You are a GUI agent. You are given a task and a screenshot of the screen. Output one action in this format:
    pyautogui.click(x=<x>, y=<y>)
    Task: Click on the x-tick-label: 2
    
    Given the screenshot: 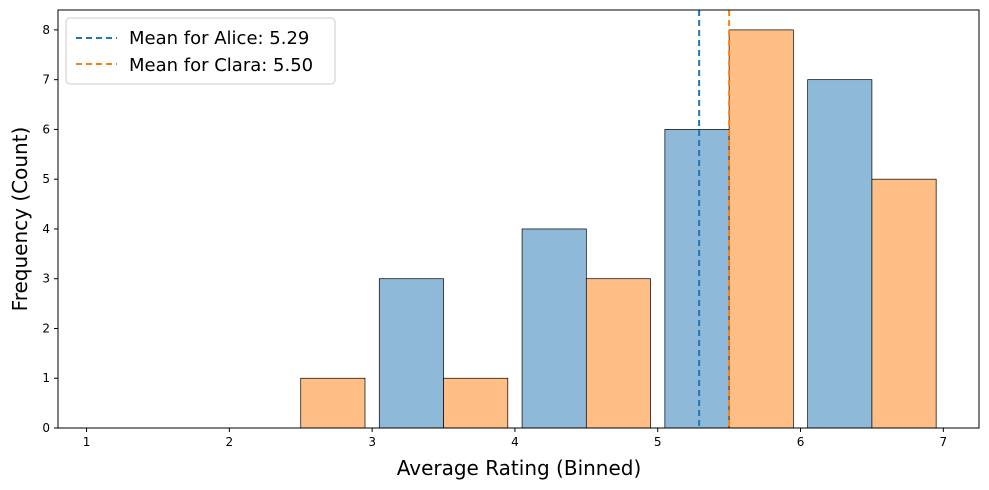 What is the action you would take?
    pyautogui.click(x=230, y=442)
    